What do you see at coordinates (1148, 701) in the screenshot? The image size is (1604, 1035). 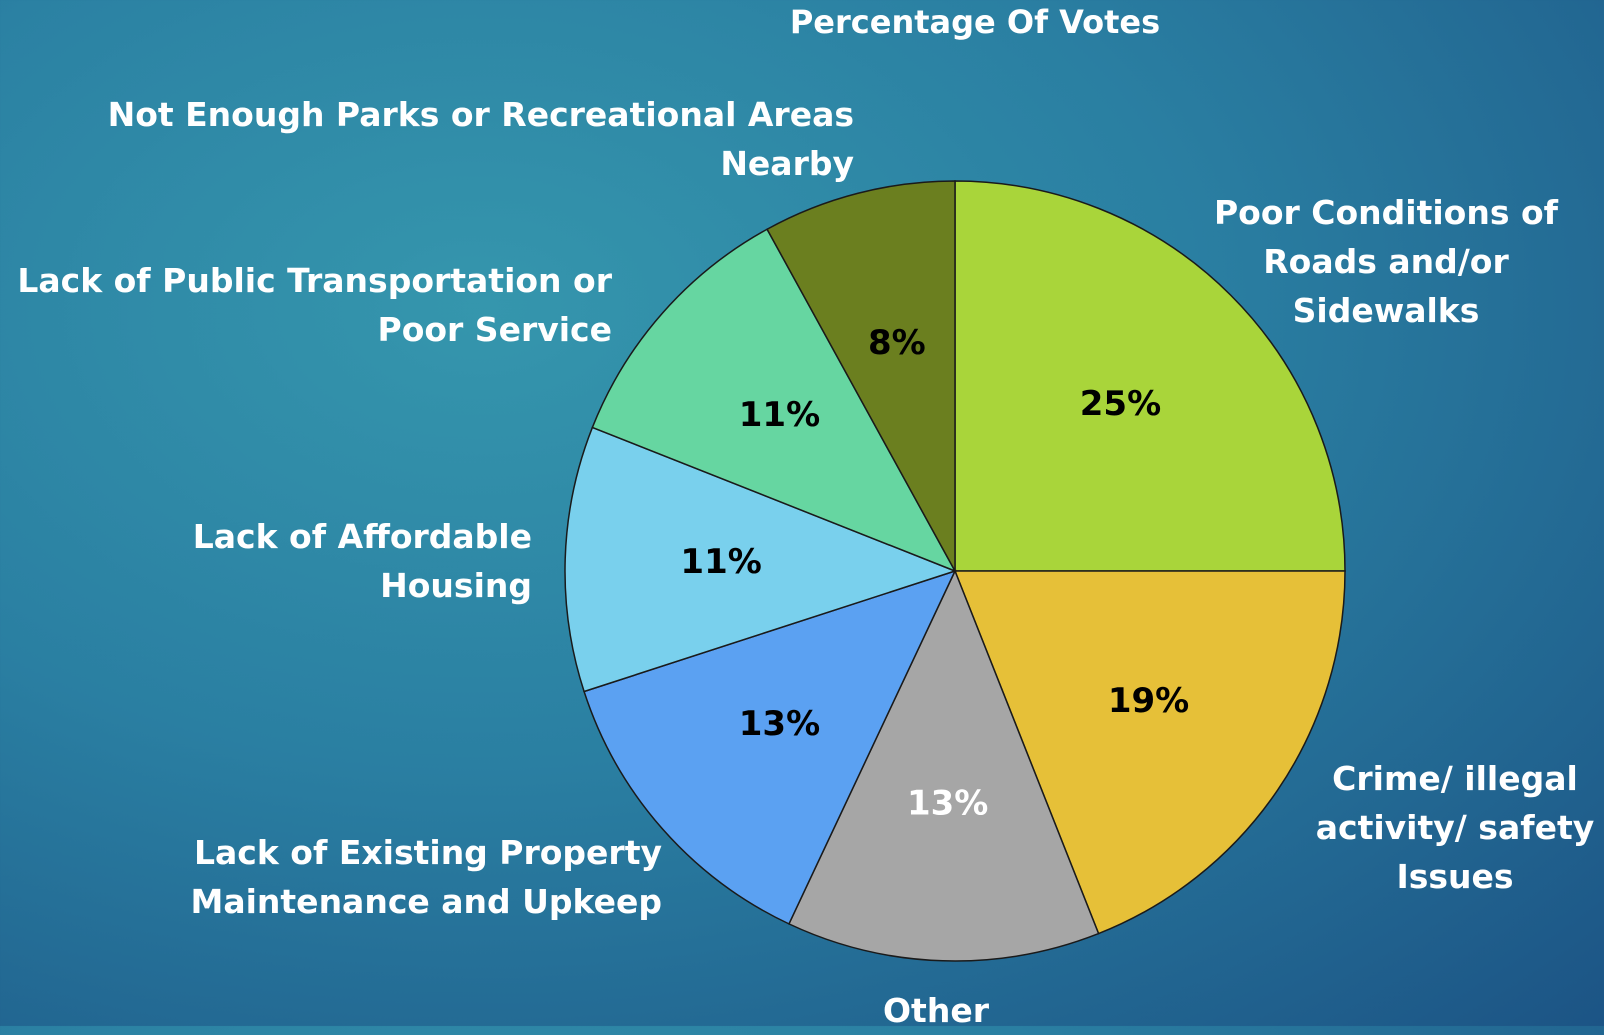 I see `slice-value-label: 19%` at bounding box center [1148, 701].